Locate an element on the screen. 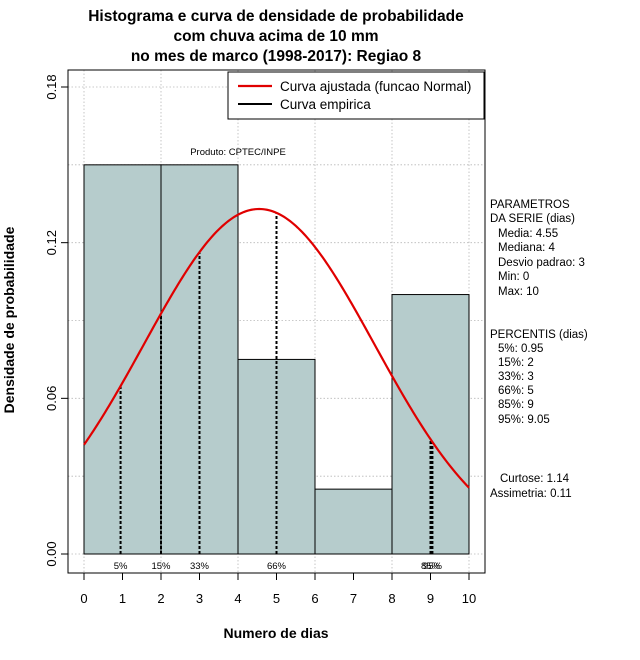  stats-panel: Curtose: 1.14 Assimetria: 0.11 is located at coordinates (531, 486).